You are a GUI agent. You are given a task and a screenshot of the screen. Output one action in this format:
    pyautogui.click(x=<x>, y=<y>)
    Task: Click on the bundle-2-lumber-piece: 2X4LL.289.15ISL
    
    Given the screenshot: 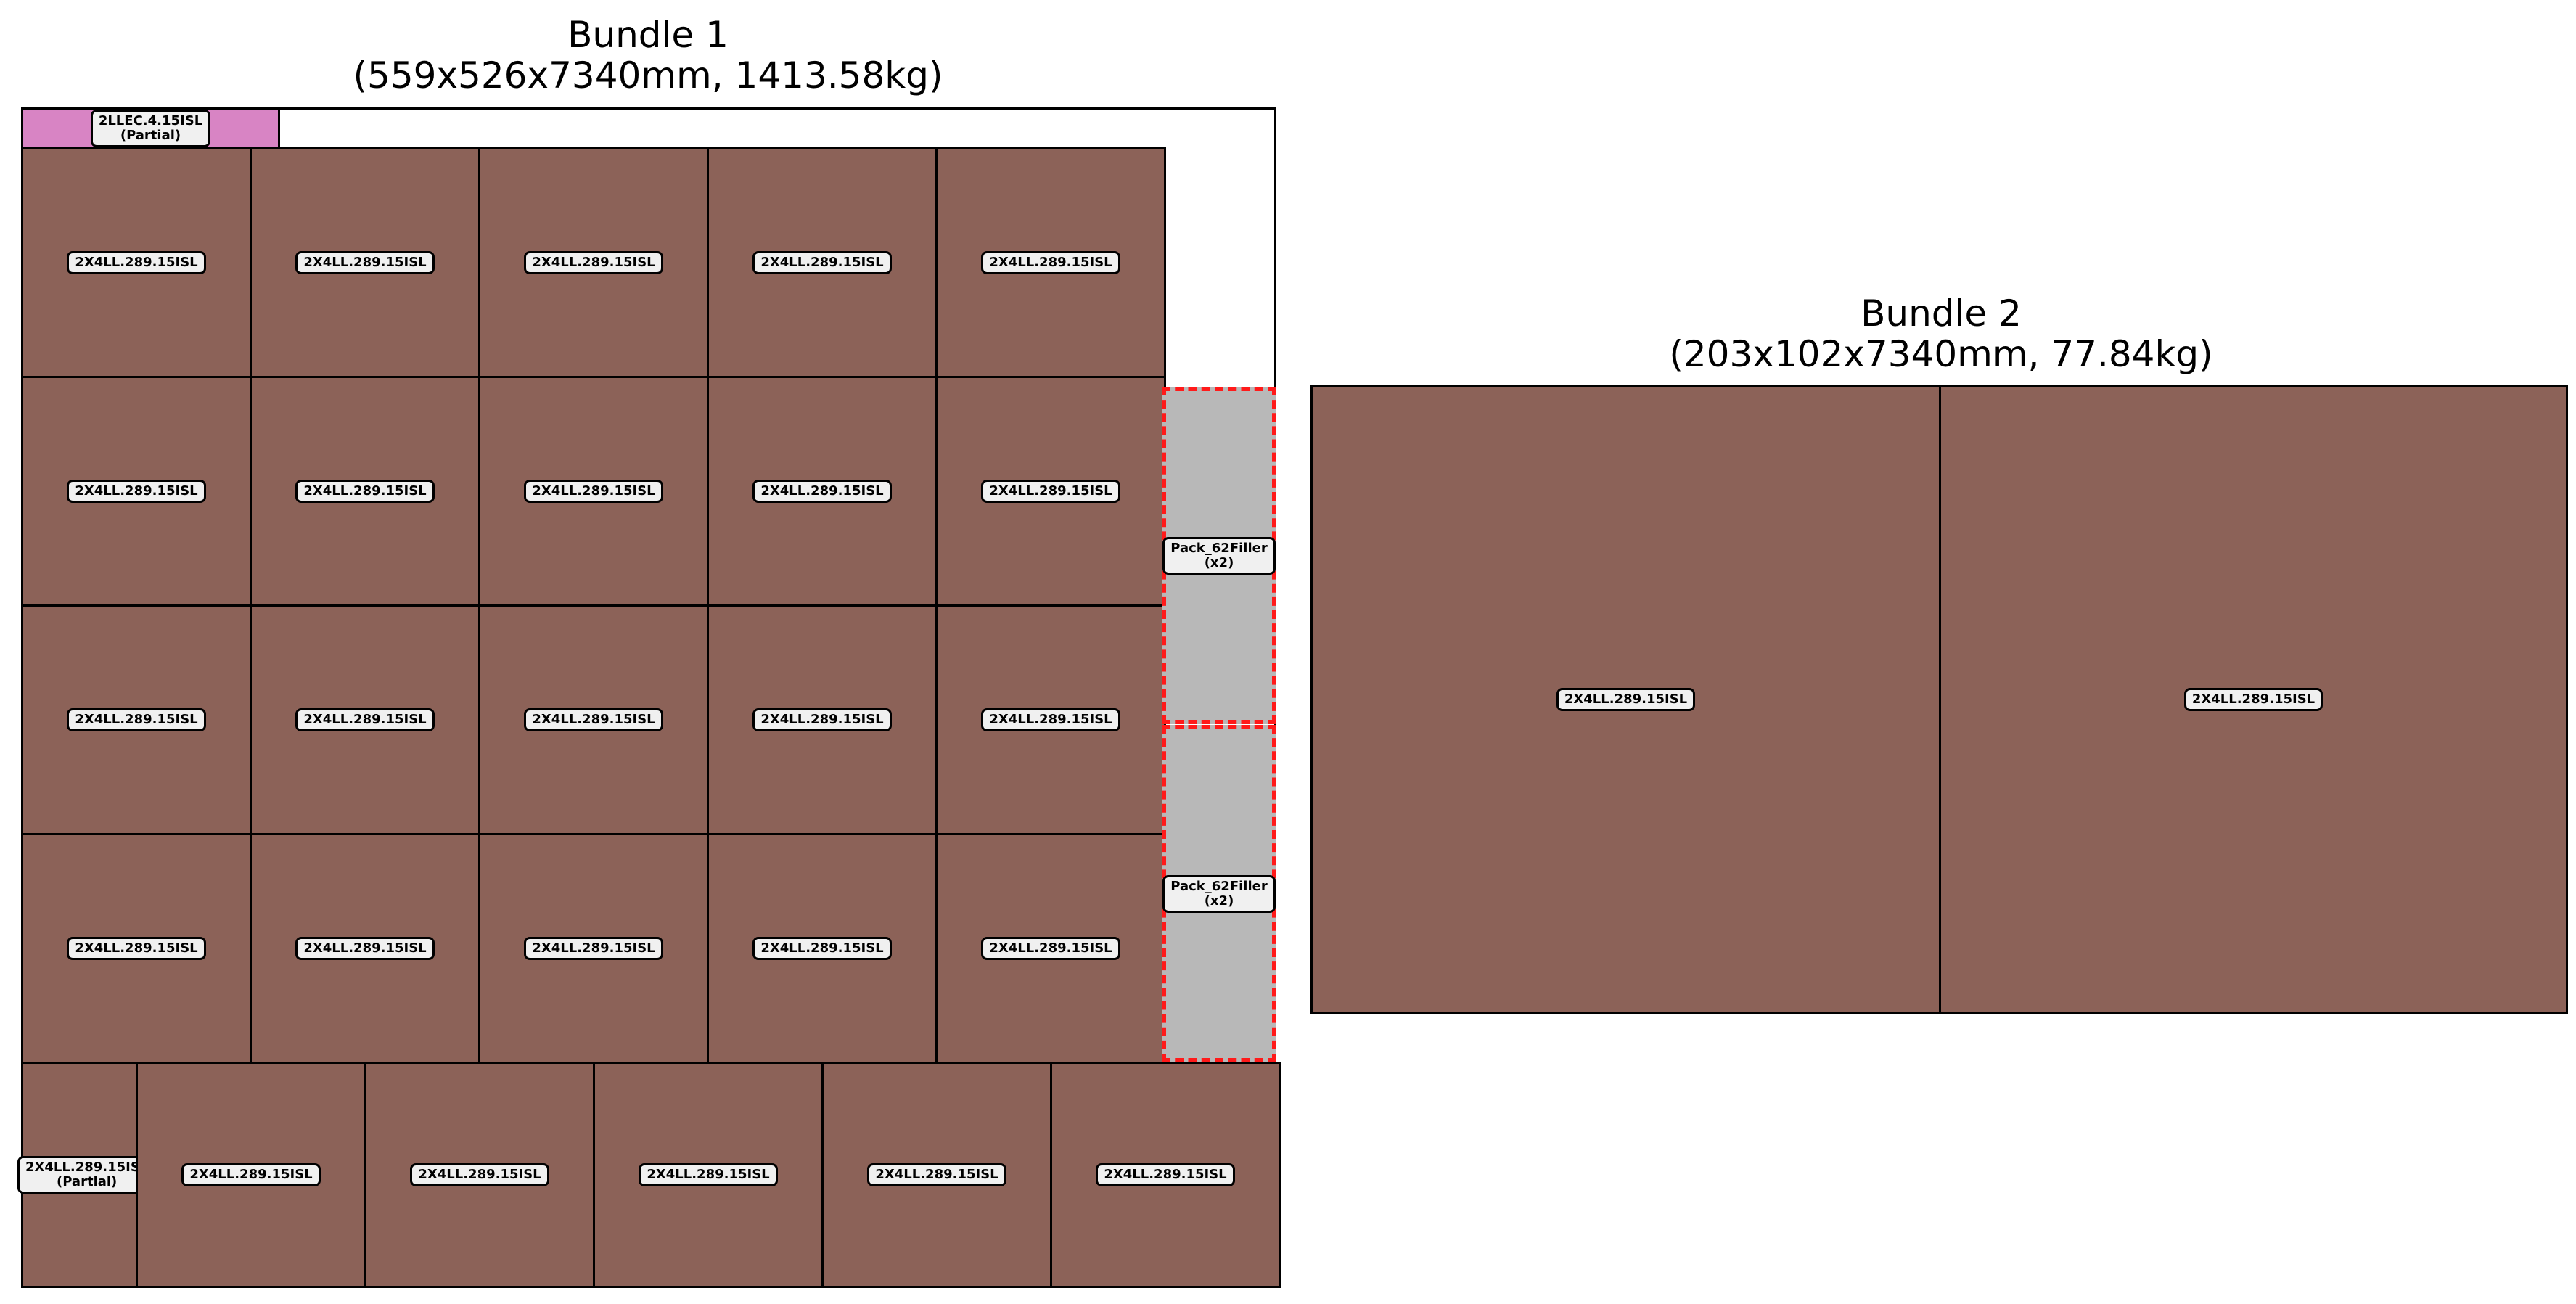 What is the action you would take?
    pyautogui.click(x=2253, y=699)
    